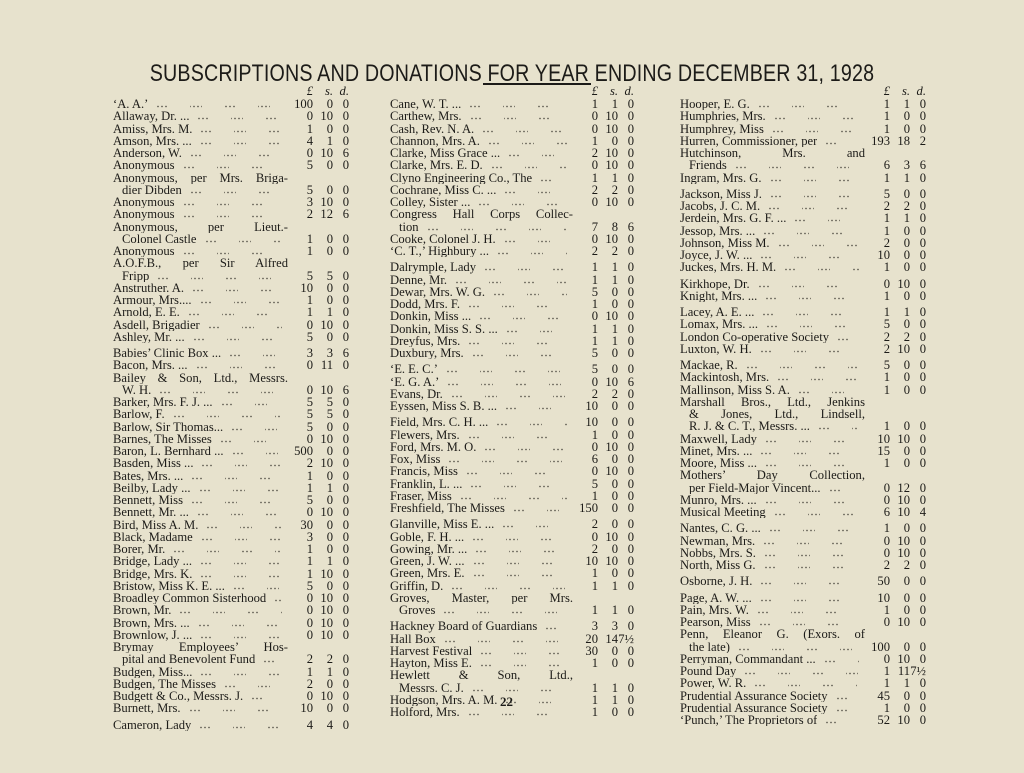 The width and height of the screenshot is (1024, 773). I want to click on donor-entry: Bridge, Mrs. K. 1 10 0, so click(231, 573).